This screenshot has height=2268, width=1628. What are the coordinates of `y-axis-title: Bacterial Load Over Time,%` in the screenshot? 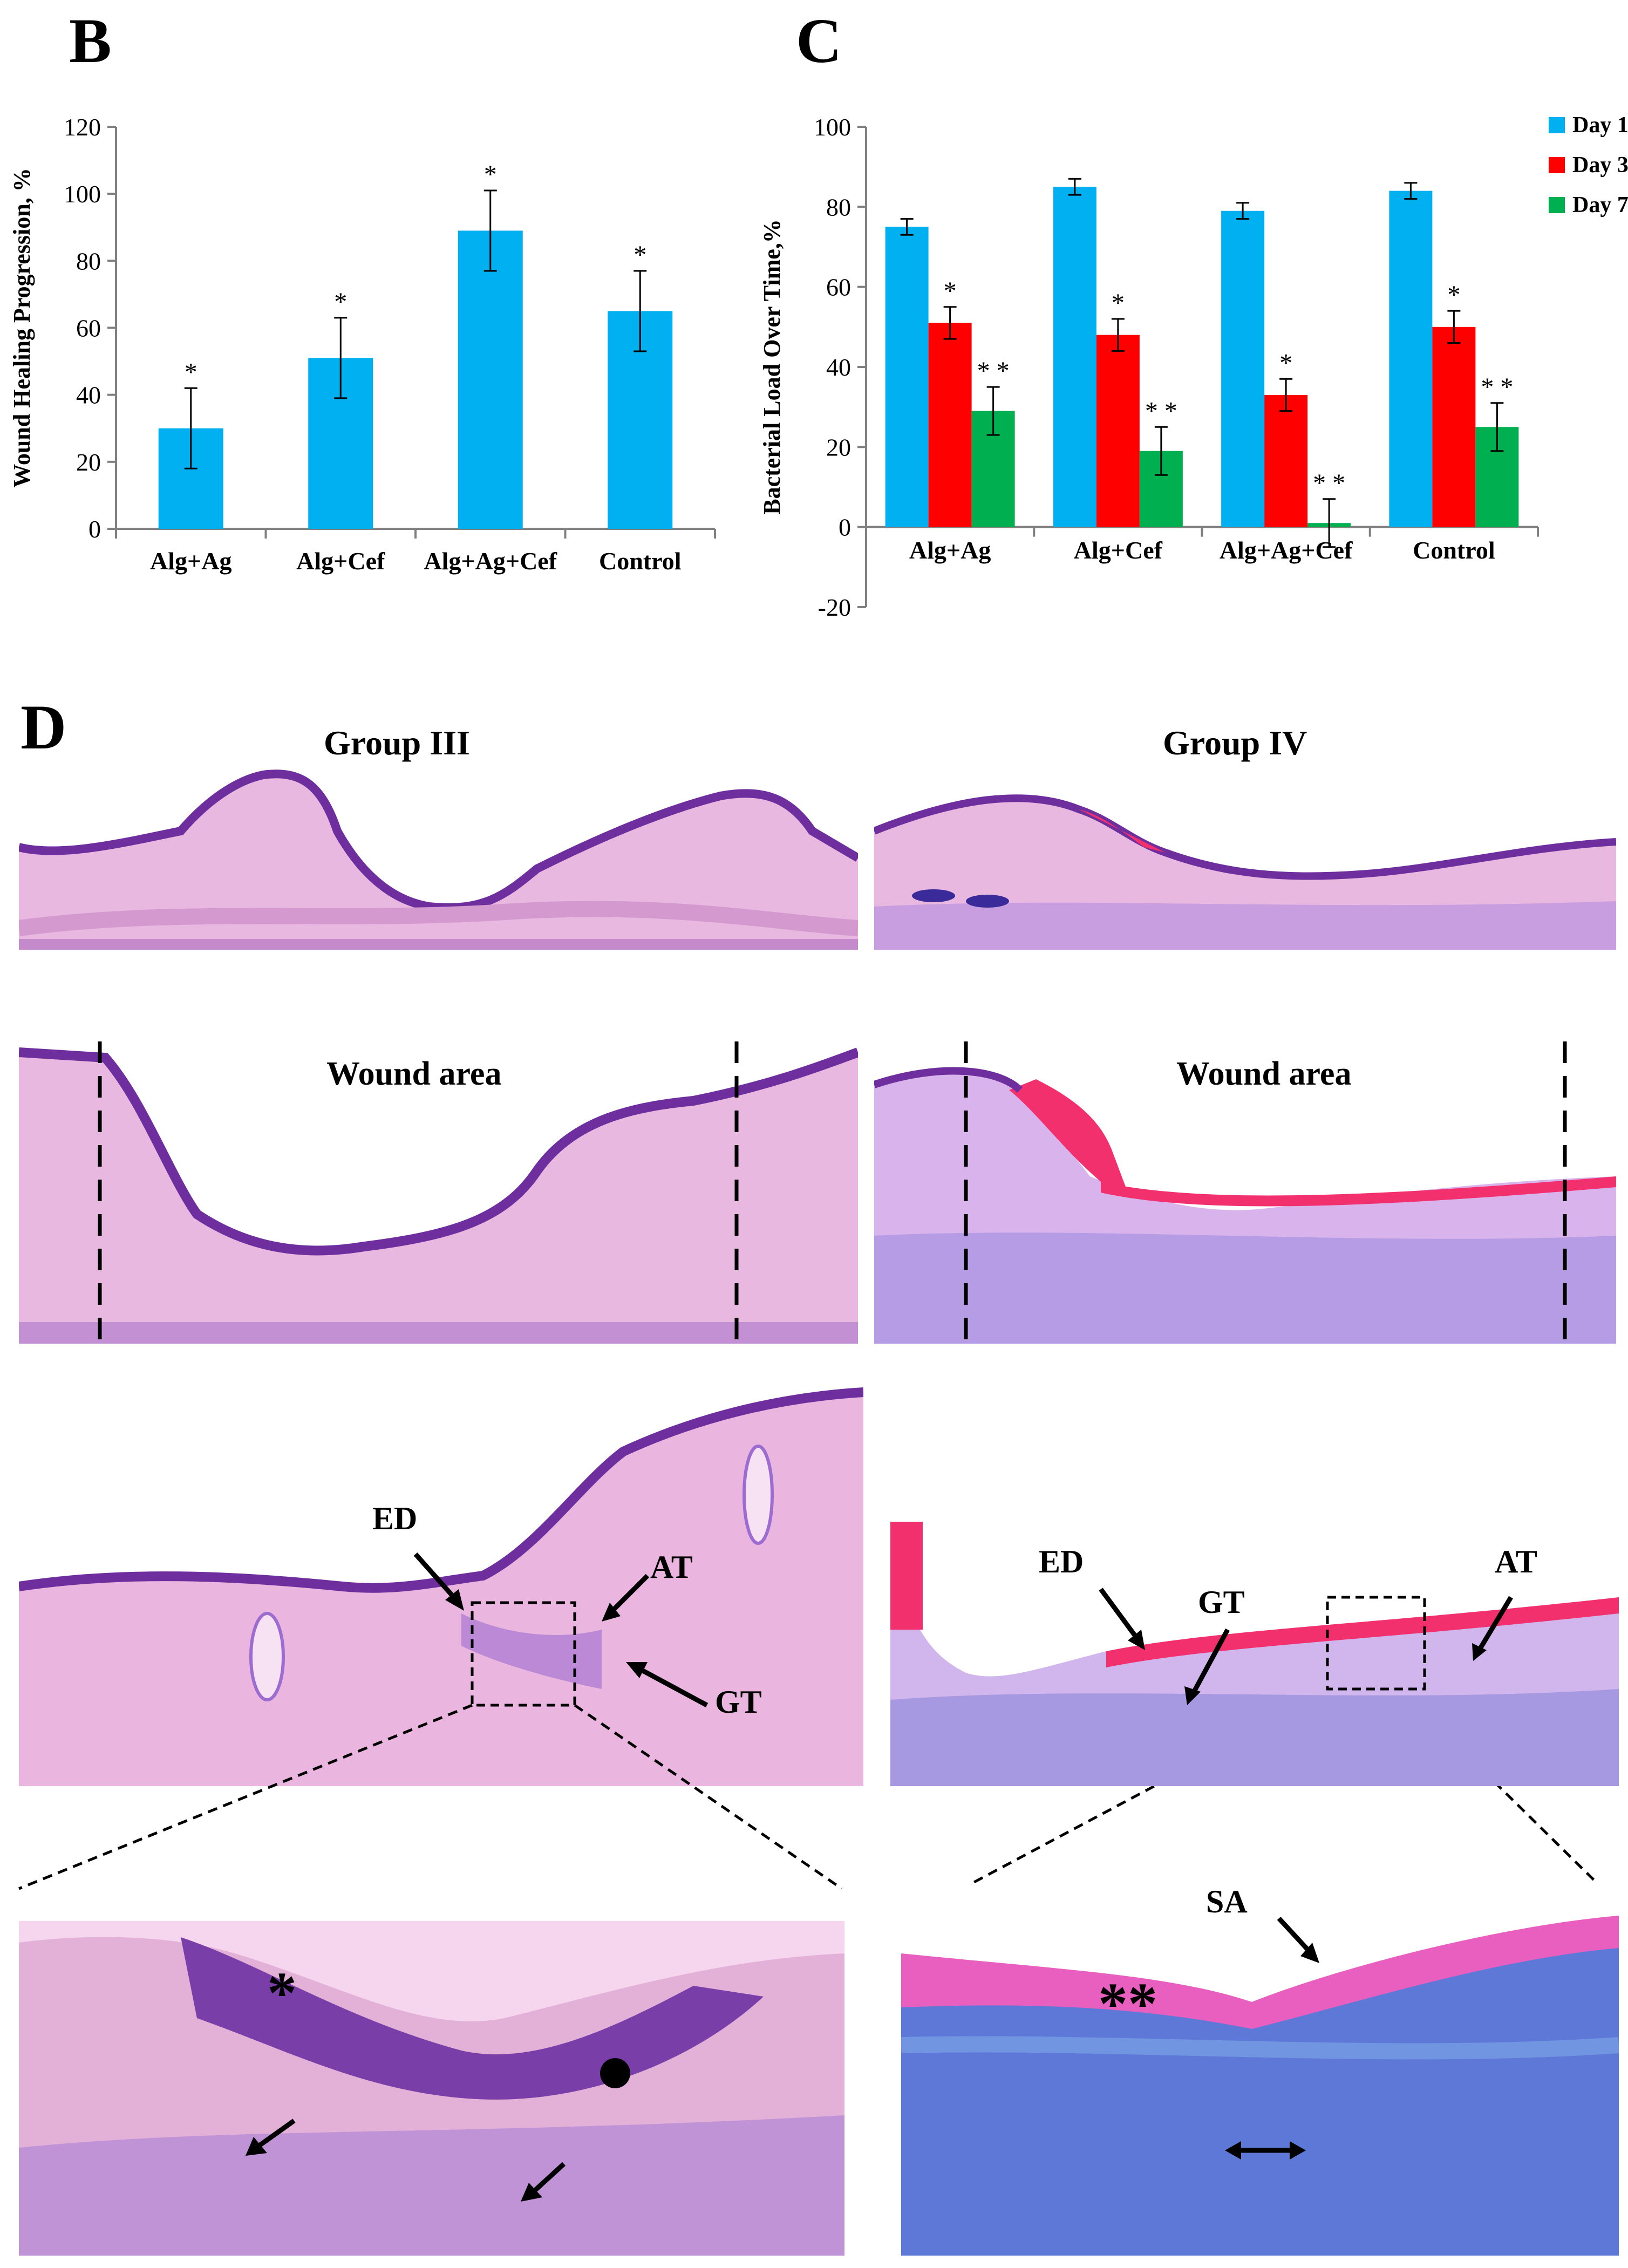 It's located at (772, 367).